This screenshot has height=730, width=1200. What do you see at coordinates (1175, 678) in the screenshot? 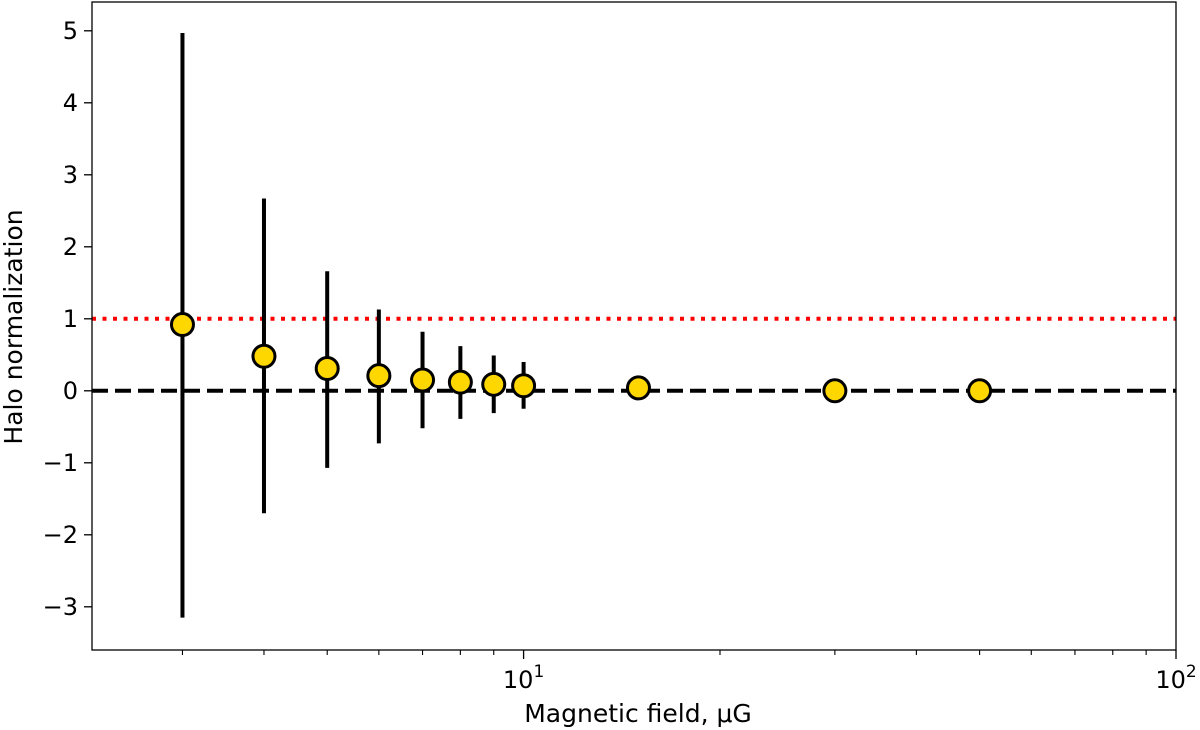
I see `x-tick-label: 10²` at bounding box center [1175, 678].